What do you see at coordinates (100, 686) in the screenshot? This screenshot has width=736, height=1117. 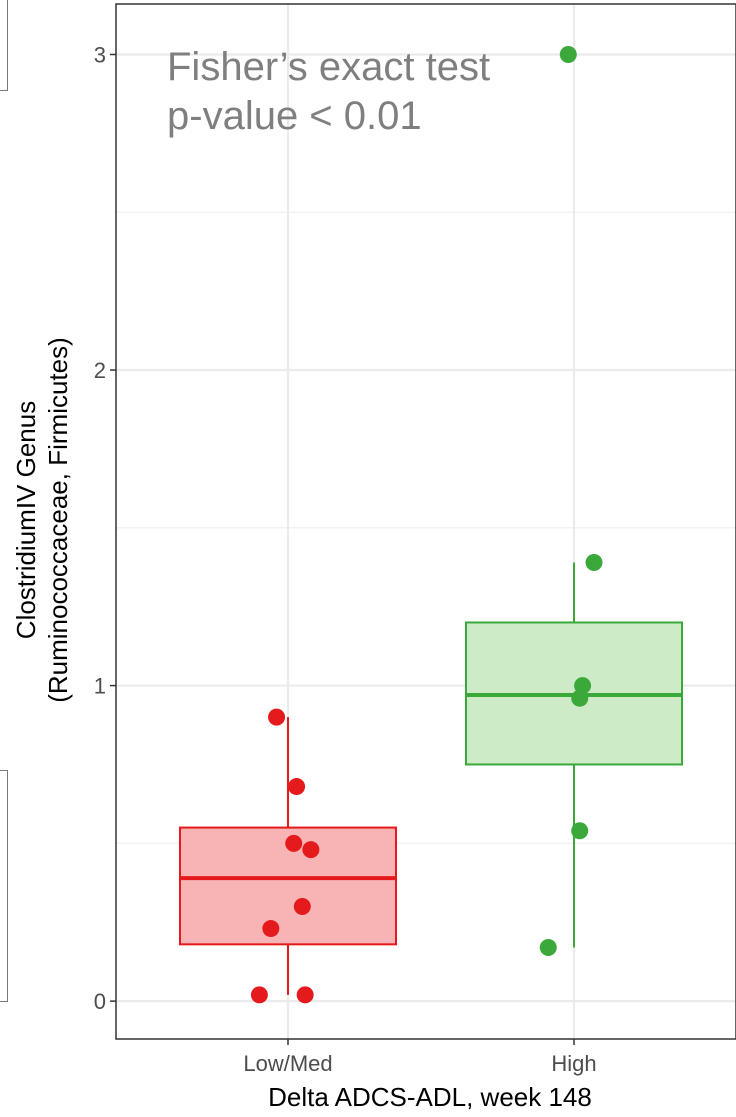 I see `y-tick-label: 1` at bounding box center [100, 686].